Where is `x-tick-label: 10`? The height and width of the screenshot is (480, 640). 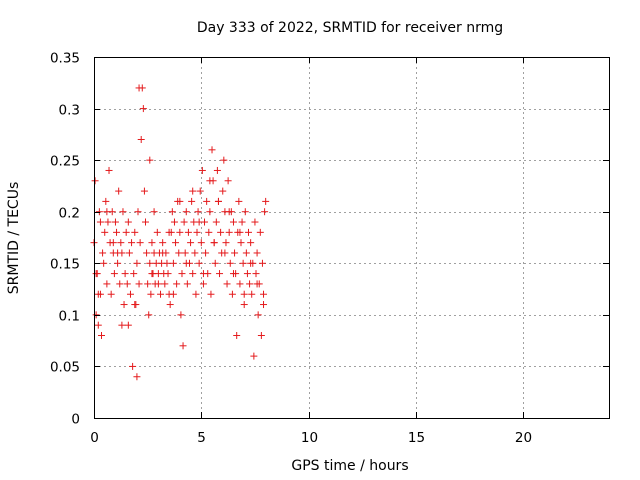
x-tick-label: 10 is located at coordinates (309, 438).